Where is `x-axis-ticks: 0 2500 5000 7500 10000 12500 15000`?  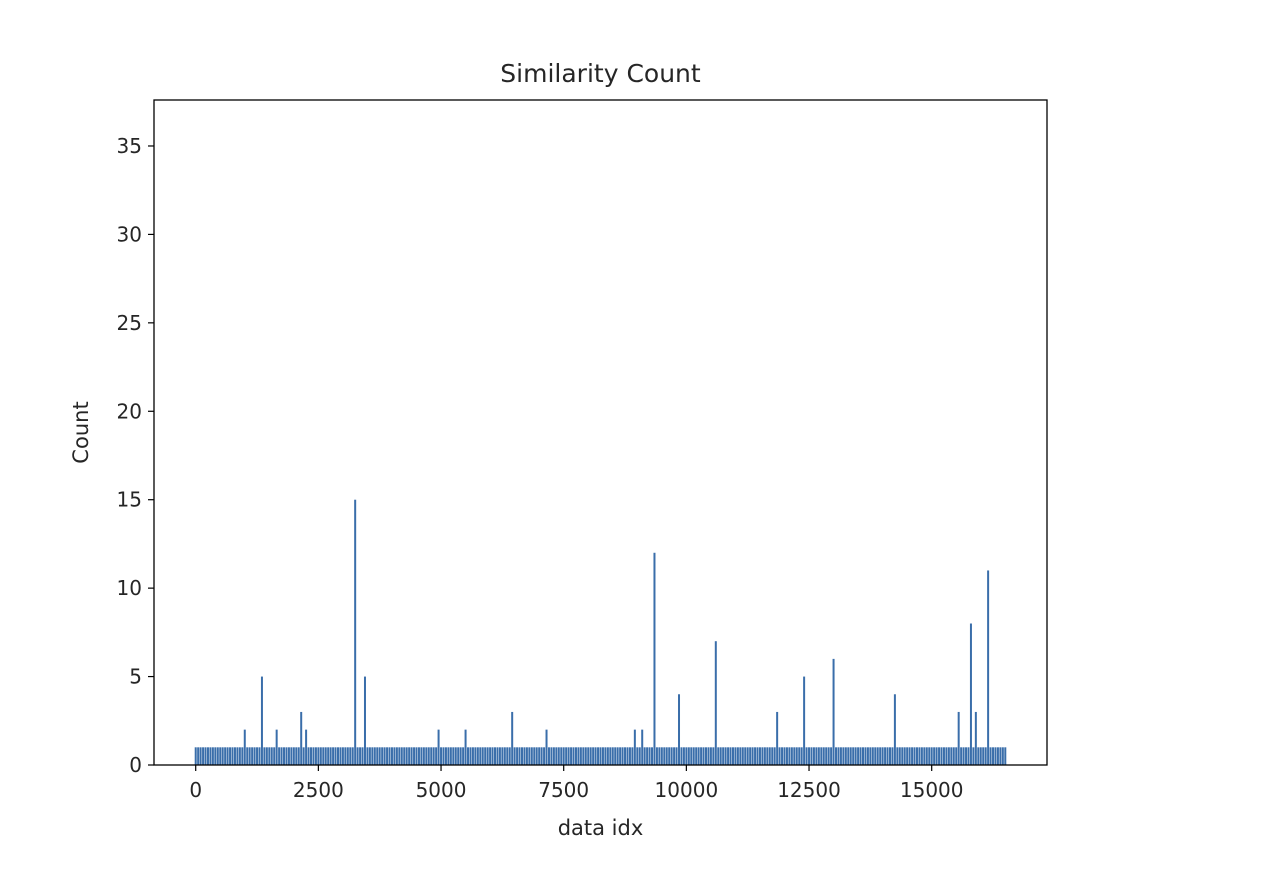
x-axis-ticks: 0 2500 5000 7500 10000 12500 15000 is located at coordinates (576, 783).